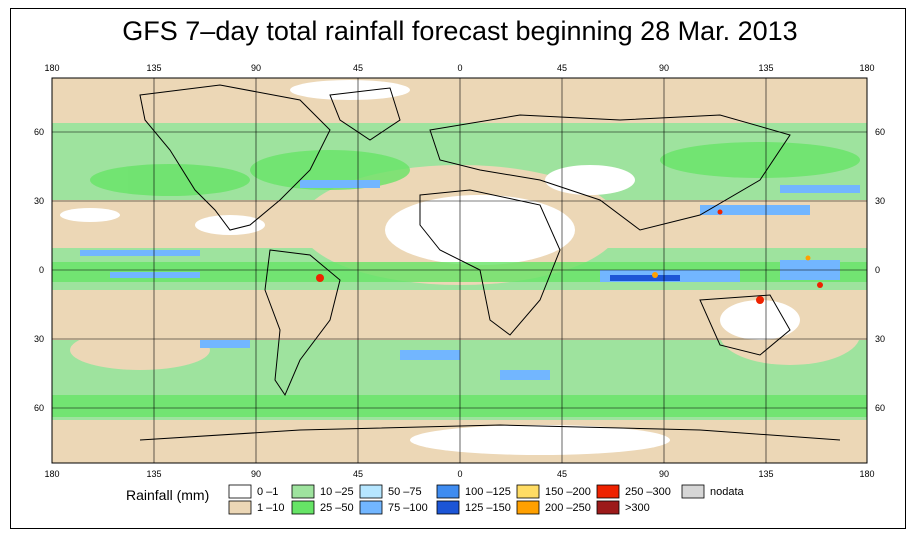 The height and width of the screenshot is (539, 920). Describe the element at coordinates (267, 492) in the screenshot. I see `legend-label: 0 –1` at that location.